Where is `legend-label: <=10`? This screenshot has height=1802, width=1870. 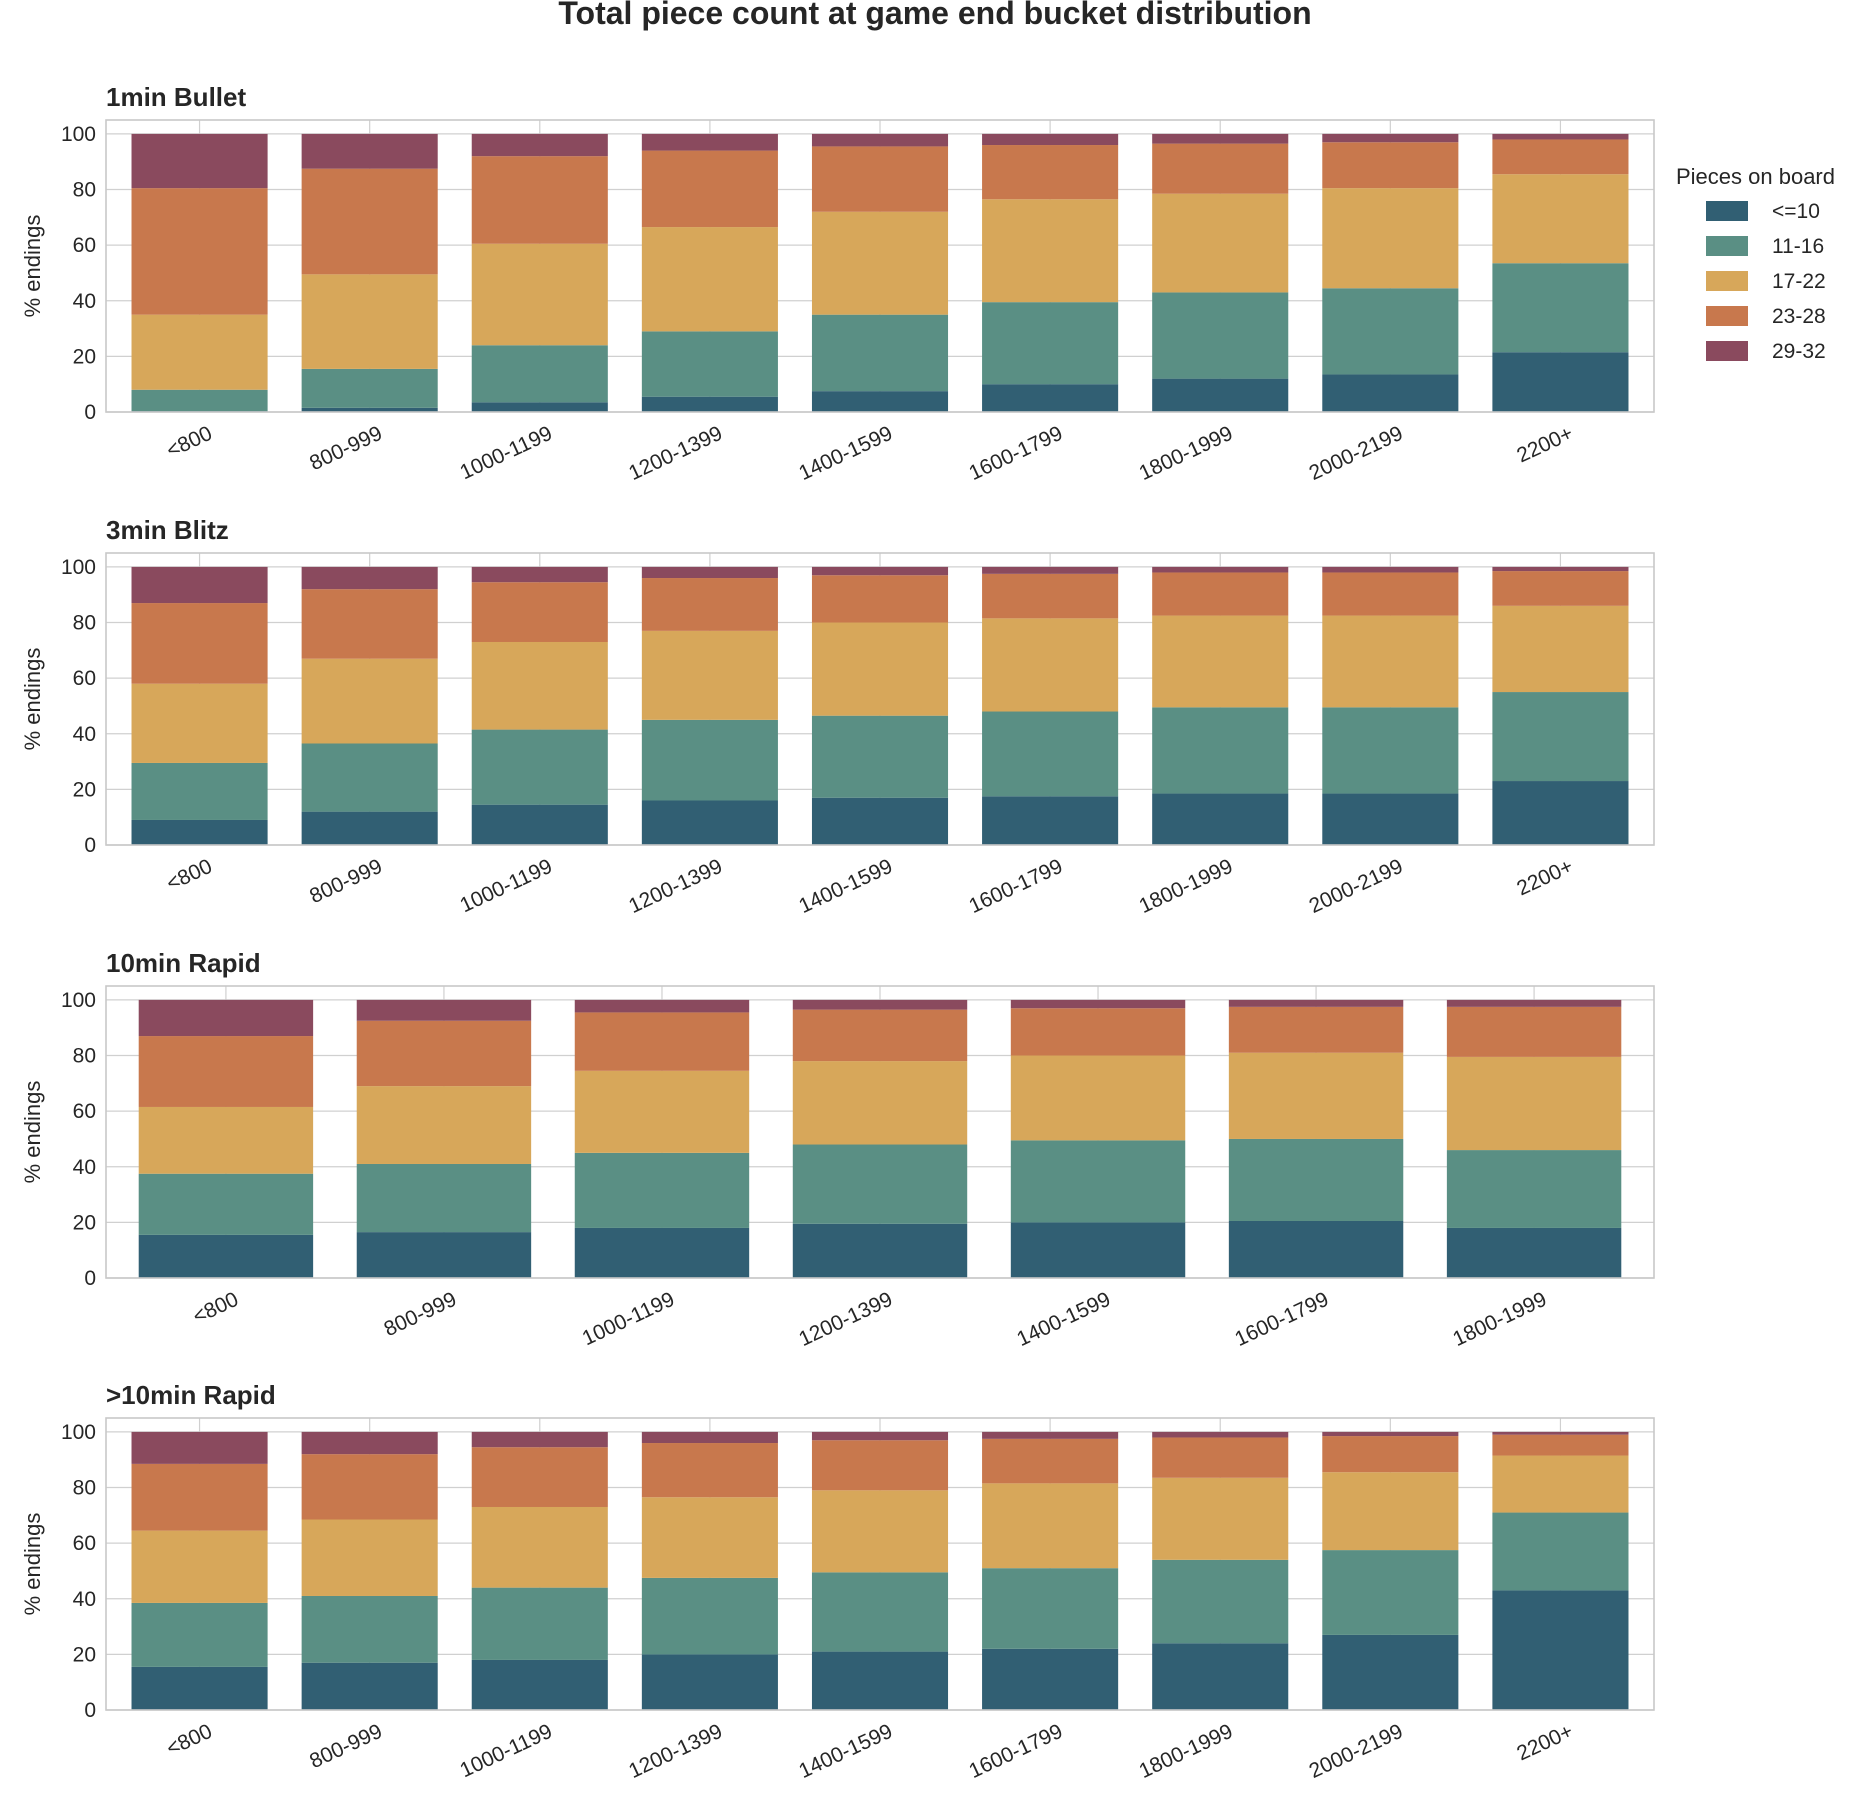
legend-label: <=10 is located at coordinates (1796, 211).